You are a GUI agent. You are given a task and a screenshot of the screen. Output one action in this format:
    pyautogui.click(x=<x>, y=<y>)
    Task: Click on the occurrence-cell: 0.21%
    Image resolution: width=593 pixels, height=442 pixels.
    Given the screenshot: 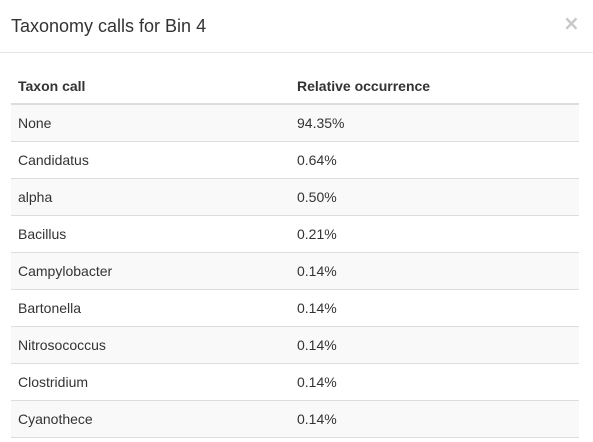 What is the action you would take?
    pyautogui.click(x=434, y=234)
    